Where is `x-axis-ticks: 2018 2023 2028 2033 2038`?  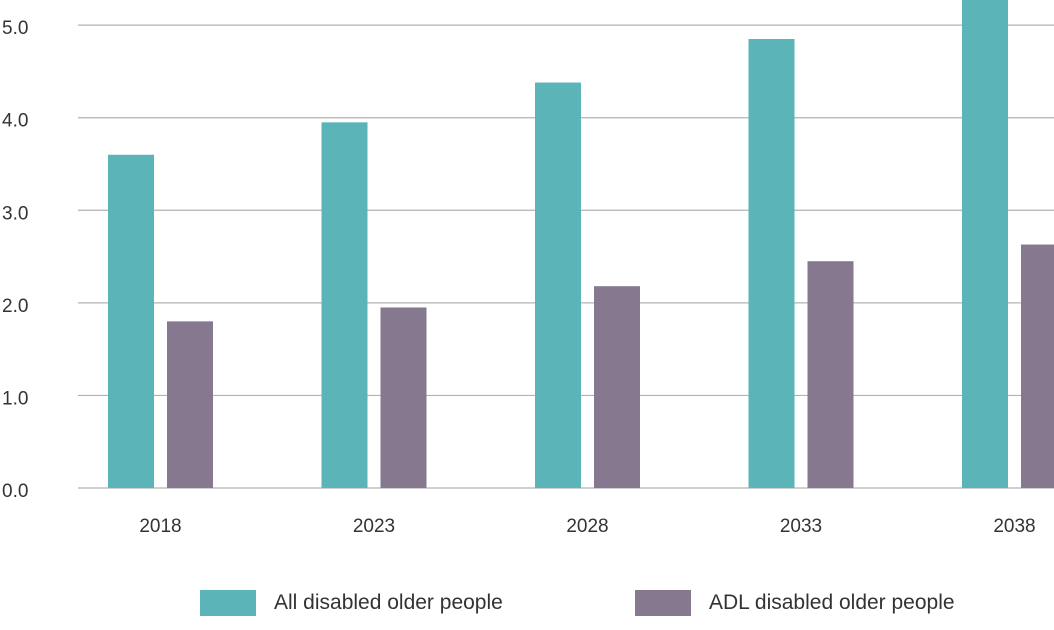
x-axis-ticks: 2018 2023 2028 2033 2038 is located at coordinates (587, 526).